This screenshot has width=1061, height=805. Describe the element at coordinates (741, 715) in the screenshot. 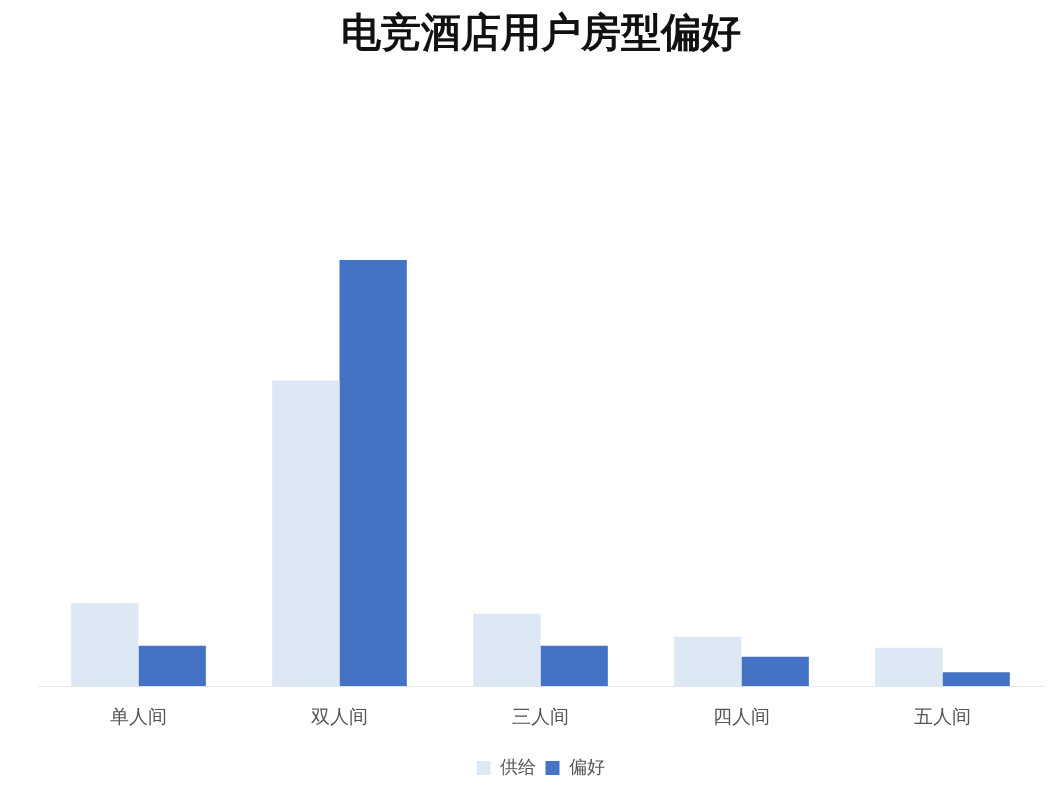

I see `x-tick-label: 四人间` at that location.